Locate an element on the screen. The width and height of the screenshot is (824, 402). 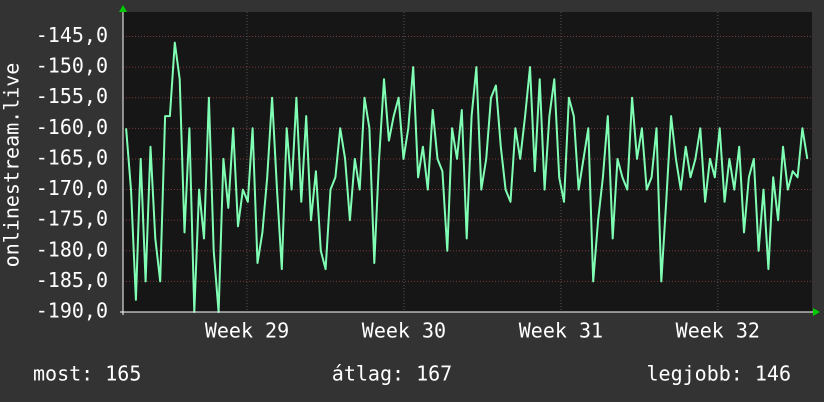
y-tick-label: -180,0 is located at coordinates (72, 249).